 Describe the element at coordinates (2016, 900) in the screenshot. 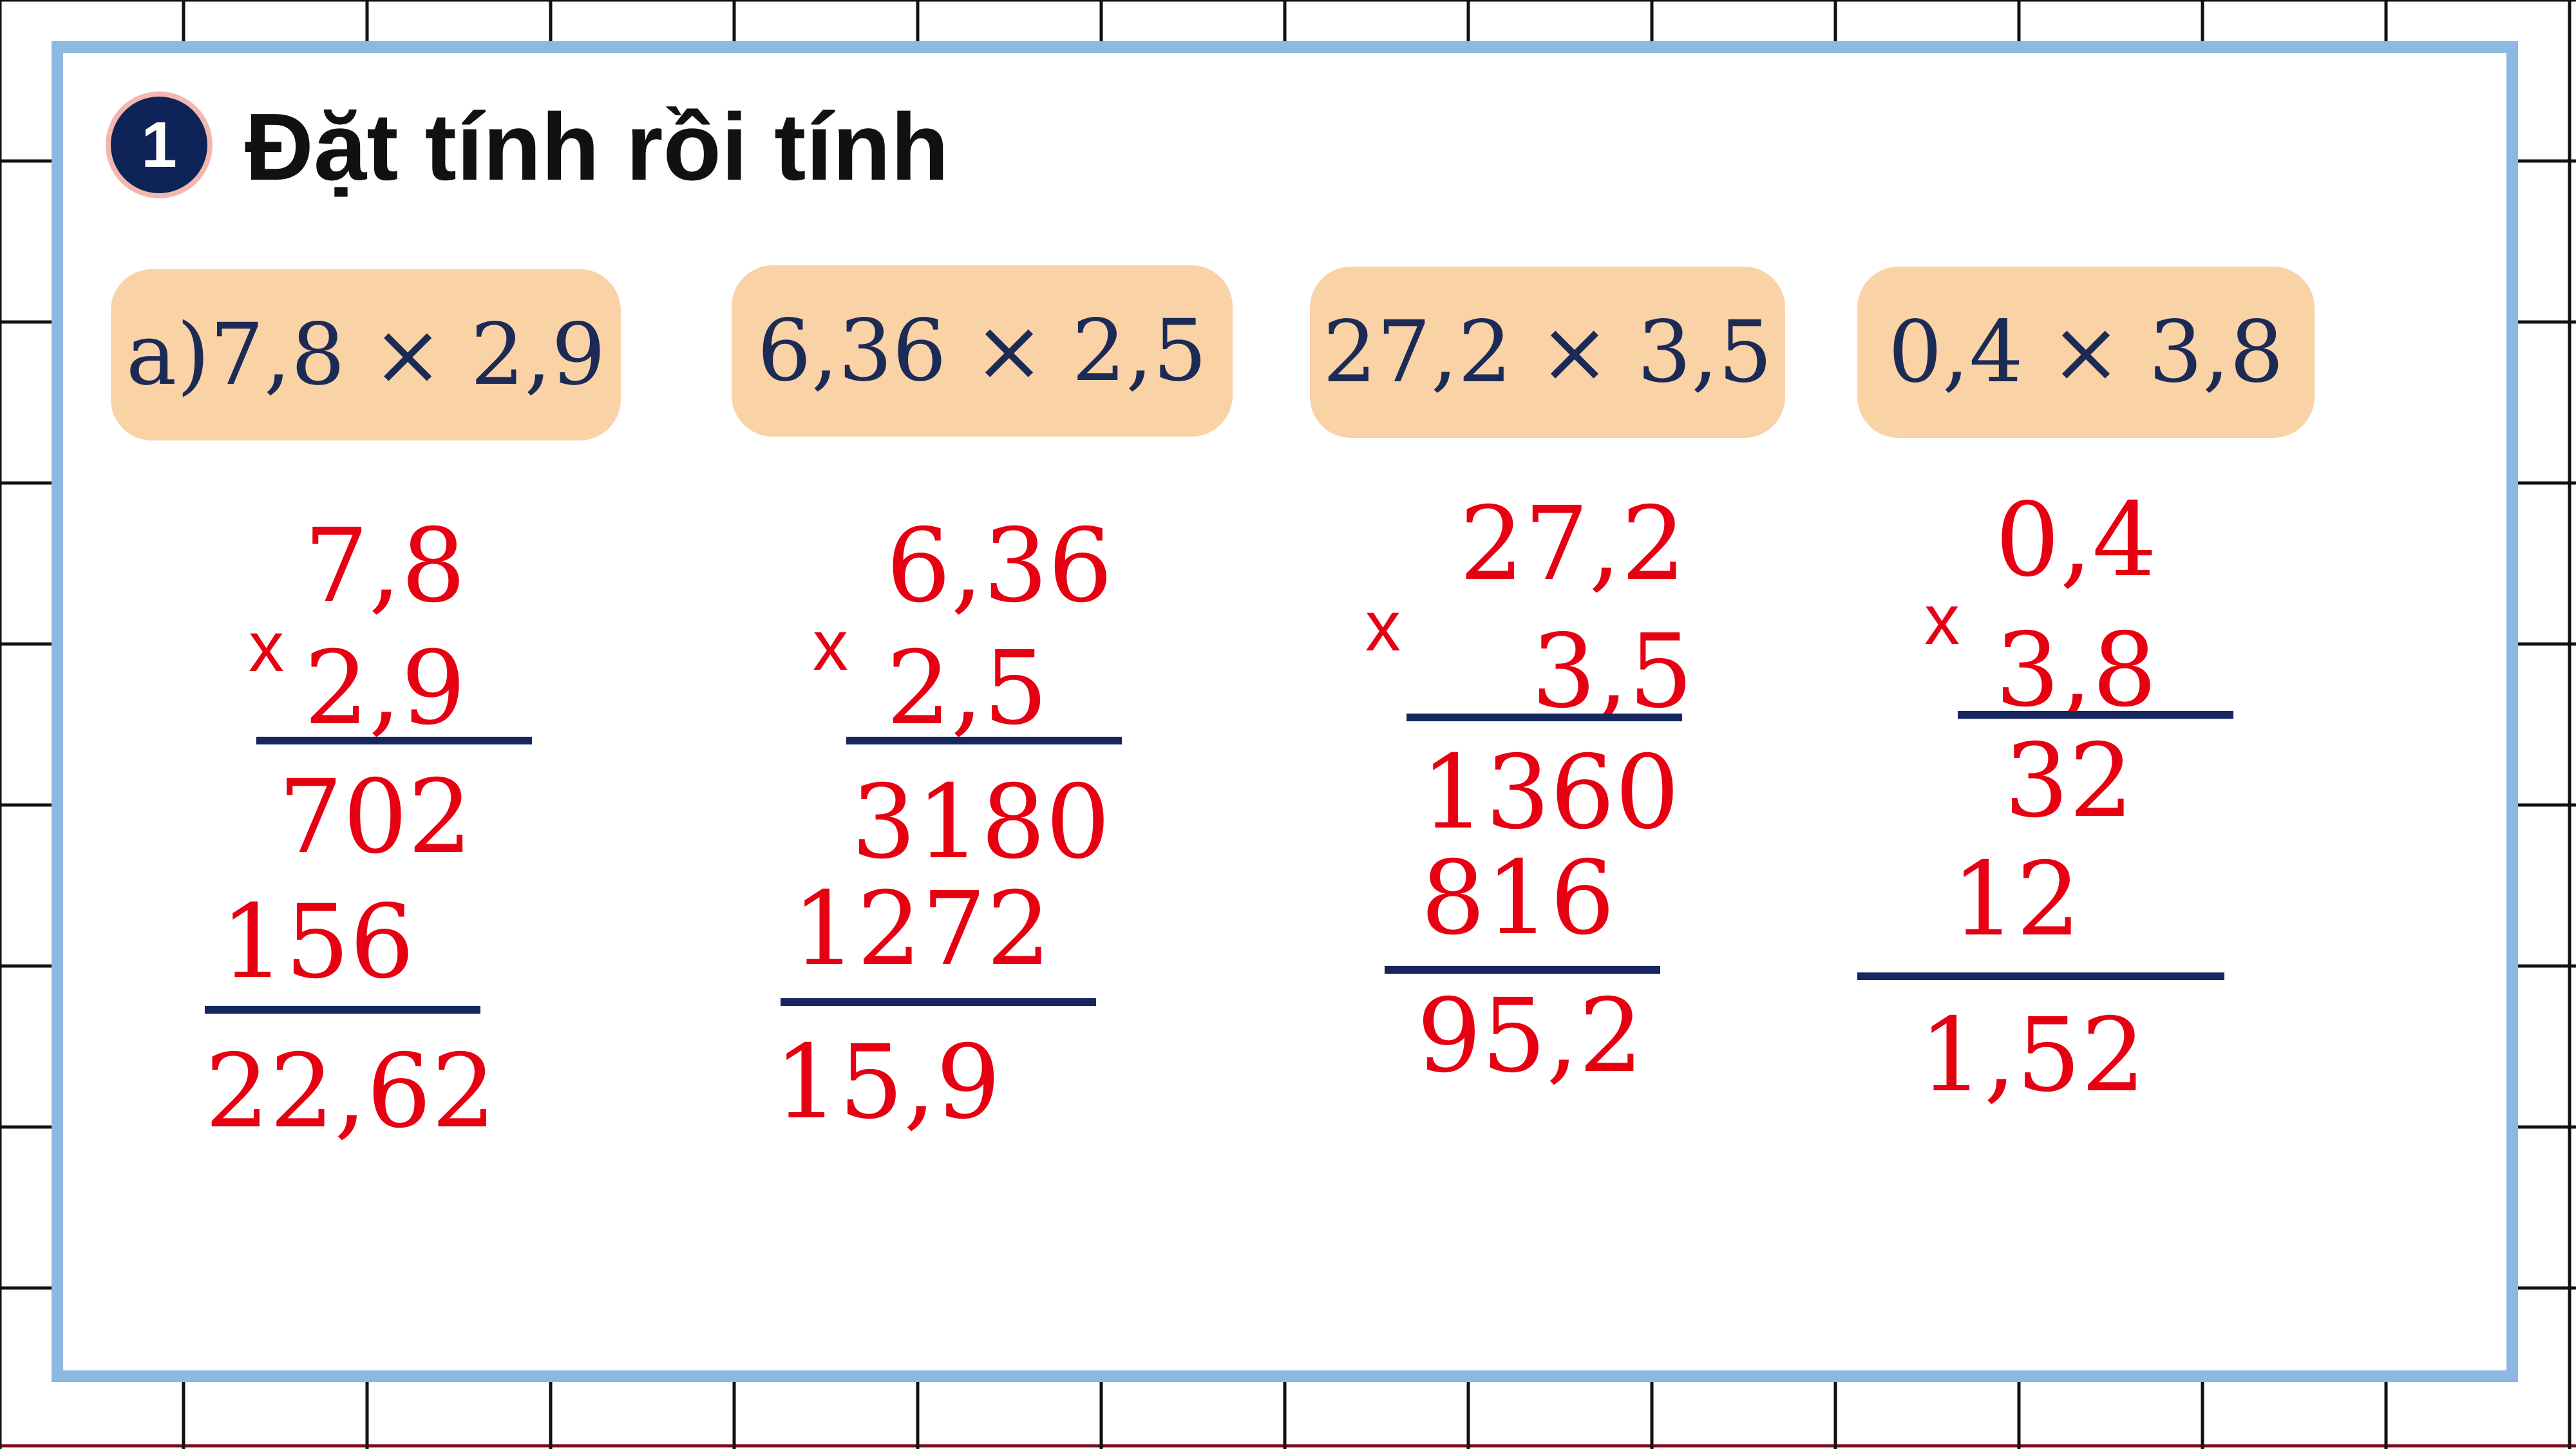

I see `problem-d-partial-2: 12` at that location.